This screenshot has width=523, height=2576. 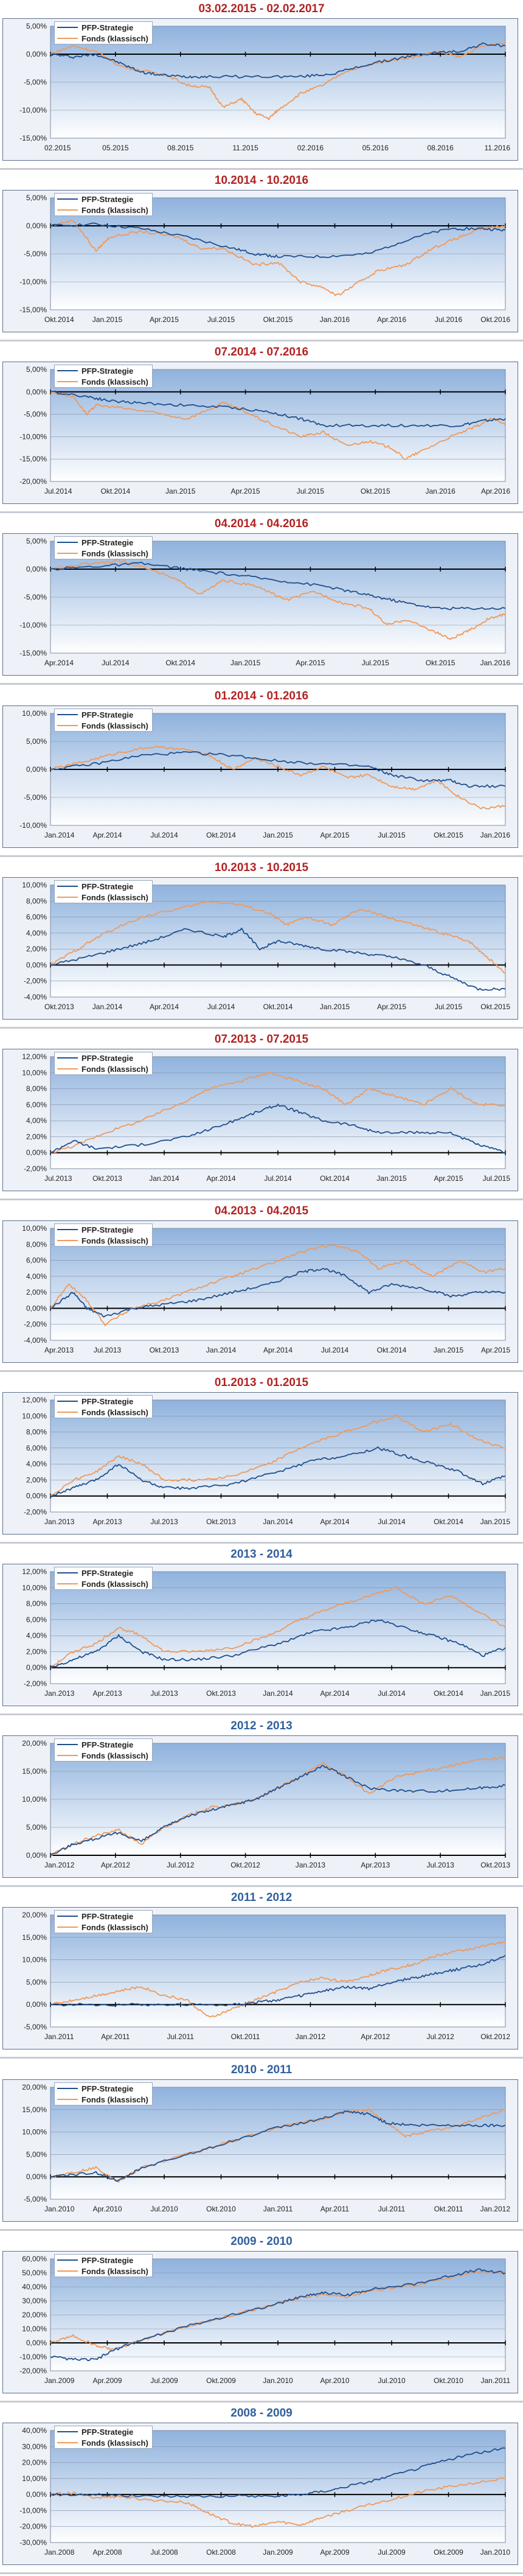 What do you see at coordinates (392, 319) in the screenshot?
I see `x-tick-label: Apr.2016` at bounding box center [392, 319].